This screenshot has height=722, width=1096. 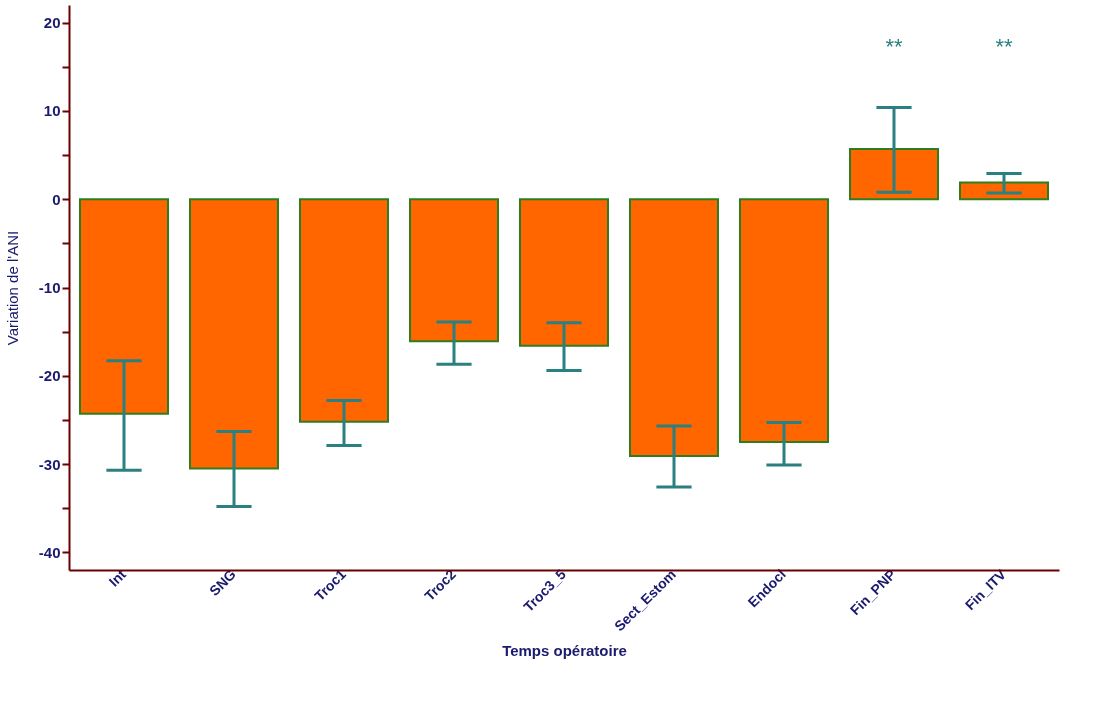 What do you see at coordinates (49, 287) in the screenshot?
I see `y-tick-label: -10` at bounding box center [49, 287].